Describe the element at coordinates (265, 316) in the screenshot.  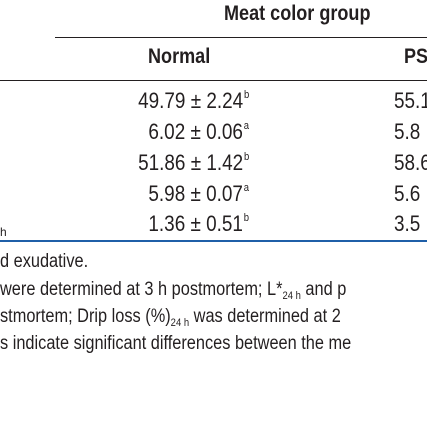
I see `footnote-text: was determined at 2` at that location.